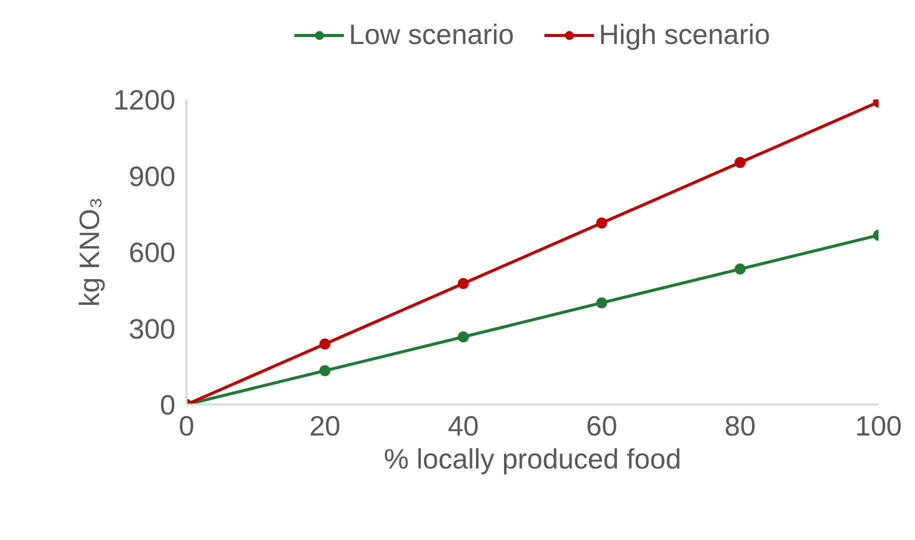 The image size is (915, 540). Describe the element at coordinates (152, 252) in the screenshot. I see `y-tick-label: 600` at that location.